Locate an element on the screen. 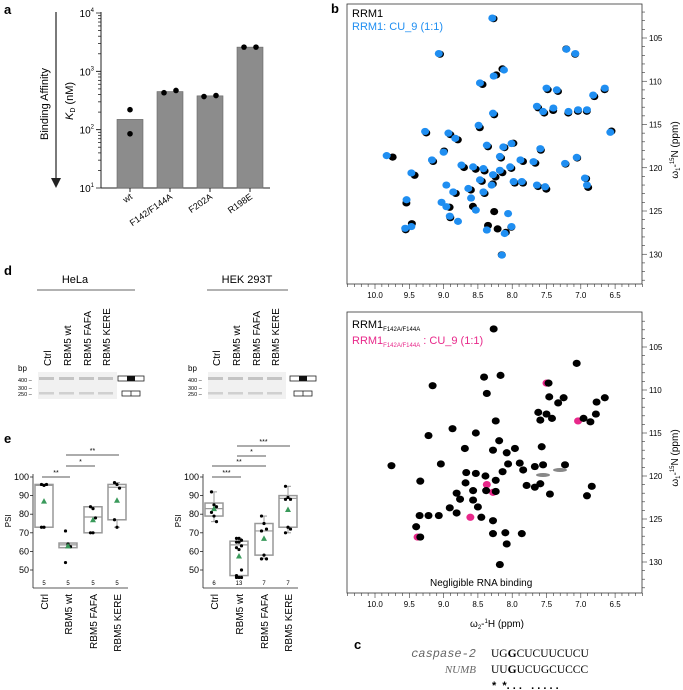 This screenshot has width=683, height=690. box is located at coordinates (44, 505).